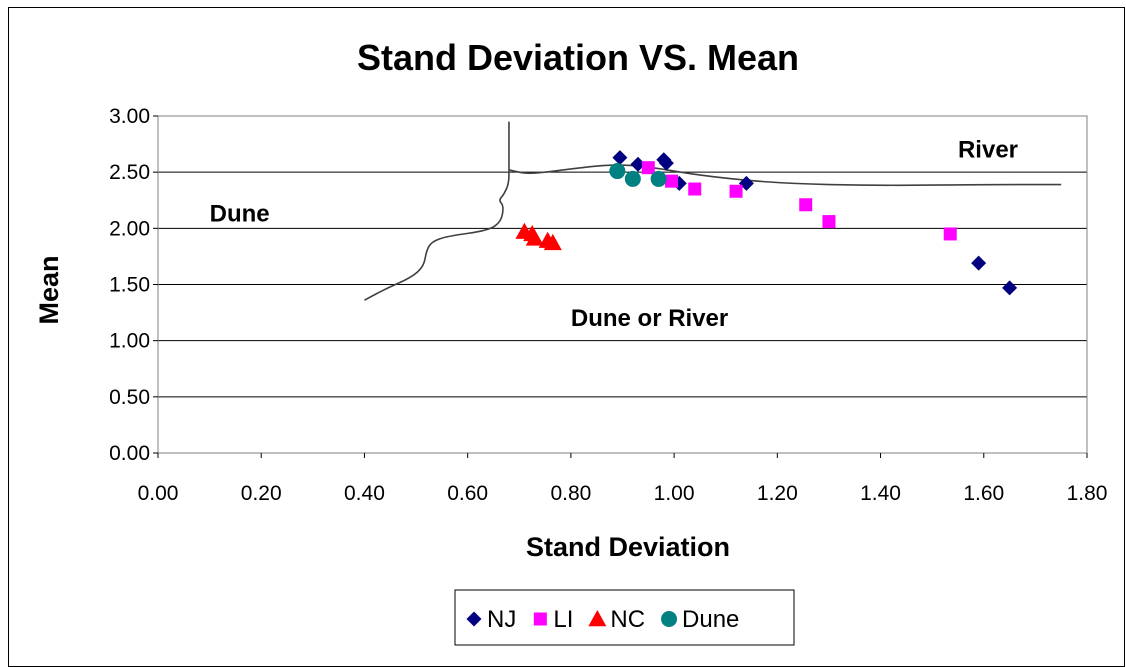  Describe the element at coordinates (674, 493) in the screenshot. I see `x-tick-label: 1.00` at that location.